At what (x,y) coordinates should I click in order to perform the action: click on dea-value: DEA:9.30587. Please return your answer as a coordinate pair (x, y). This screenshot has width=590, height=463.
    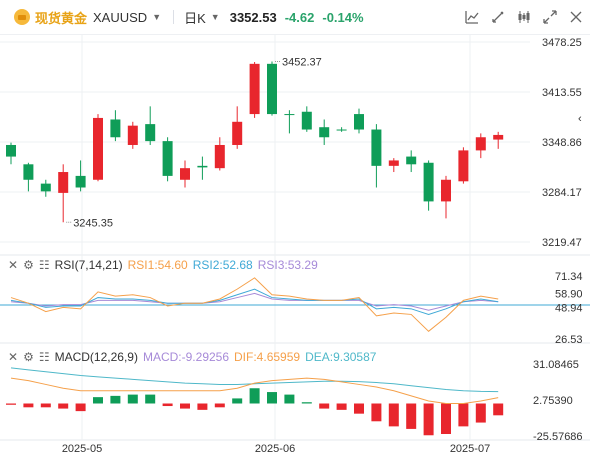
    Looking at the image, I should click on (341, 357).